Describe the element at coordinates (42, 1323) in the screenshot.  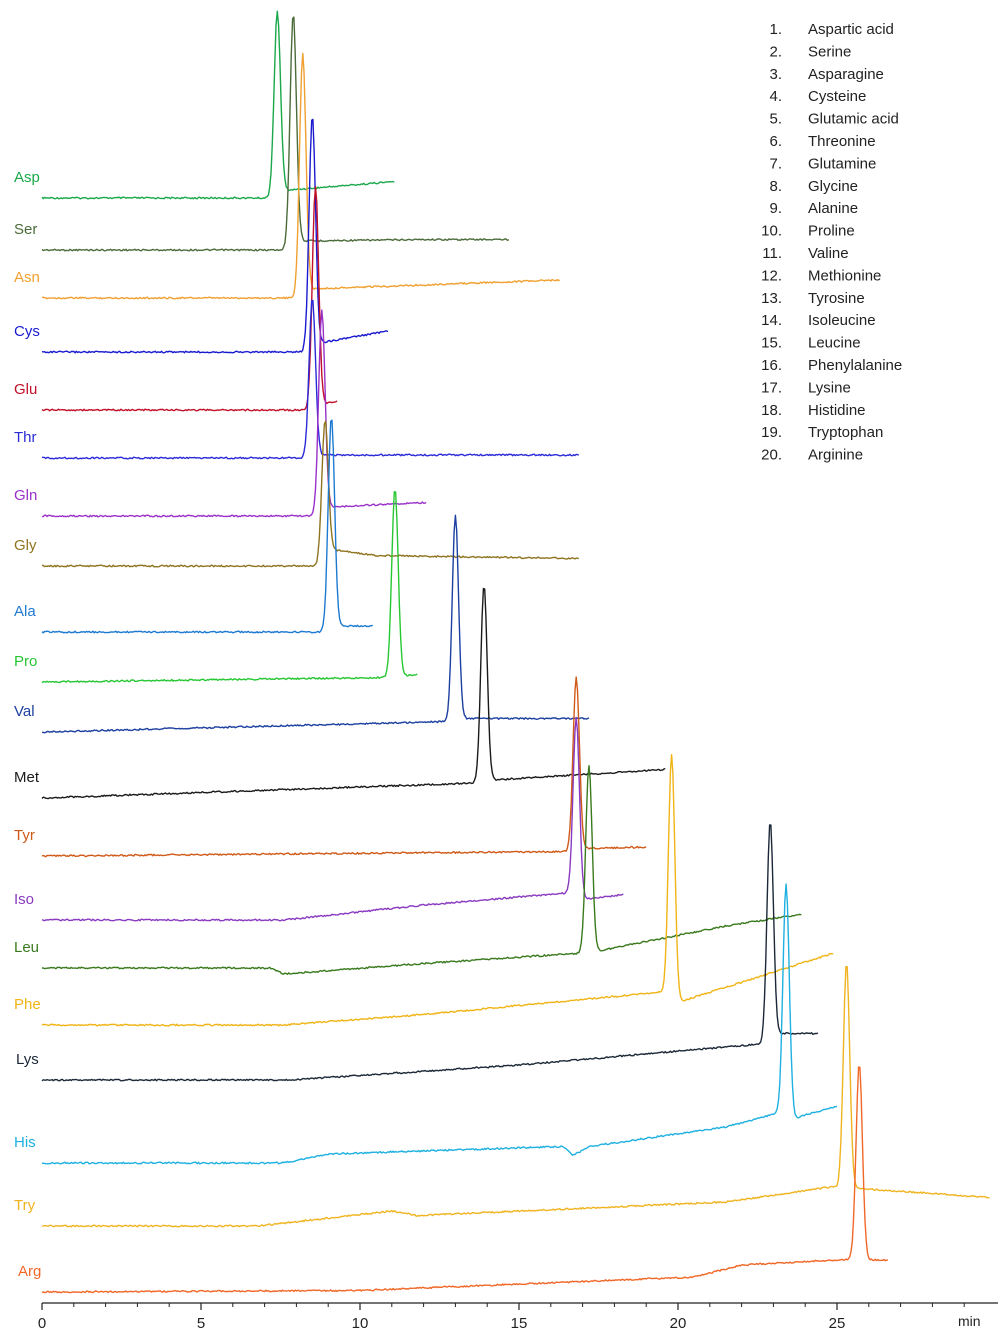
I see `x-tick-label: 0` at that location.